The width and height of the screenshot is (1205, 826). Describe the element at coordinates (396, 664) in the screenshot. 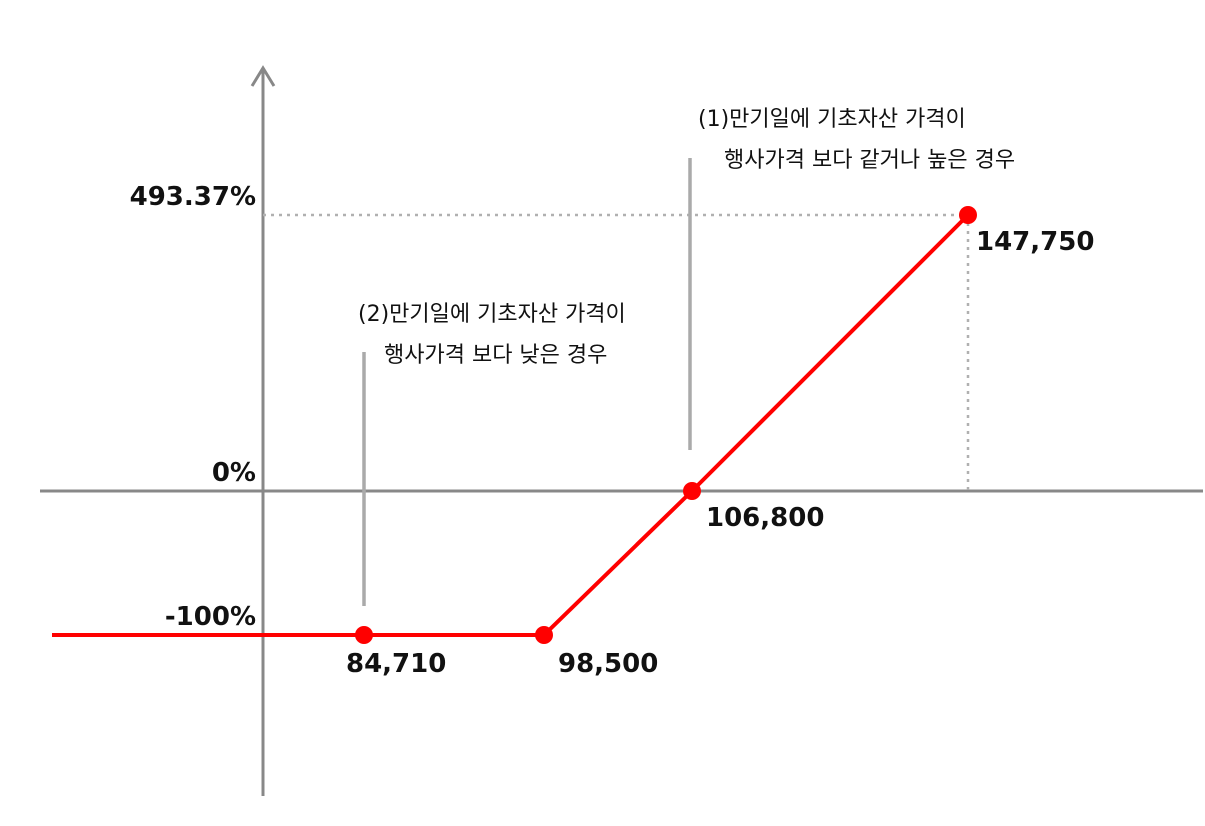

I see `marker-label-1: 84,710` at that location.